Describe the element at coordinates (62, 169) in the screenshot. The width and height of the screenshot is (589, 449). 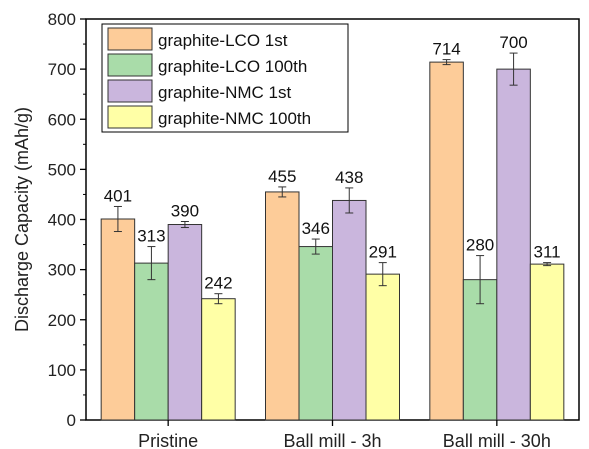
I see `y-tick-label: 500` at that location.